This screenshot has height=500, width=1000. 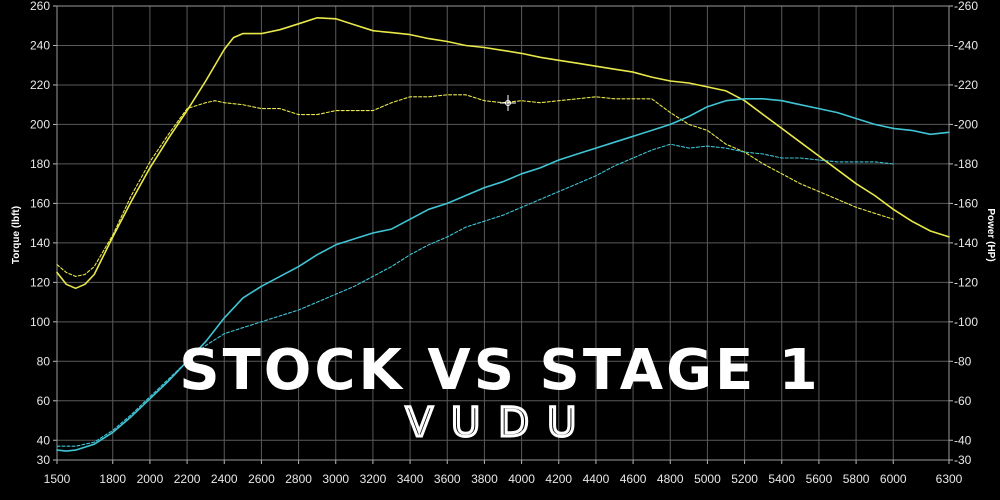 What do you see at coordinates (40, 203) in the screenshot?
I see `y-tick-label-left: 160` at bounding box center [40, 203].